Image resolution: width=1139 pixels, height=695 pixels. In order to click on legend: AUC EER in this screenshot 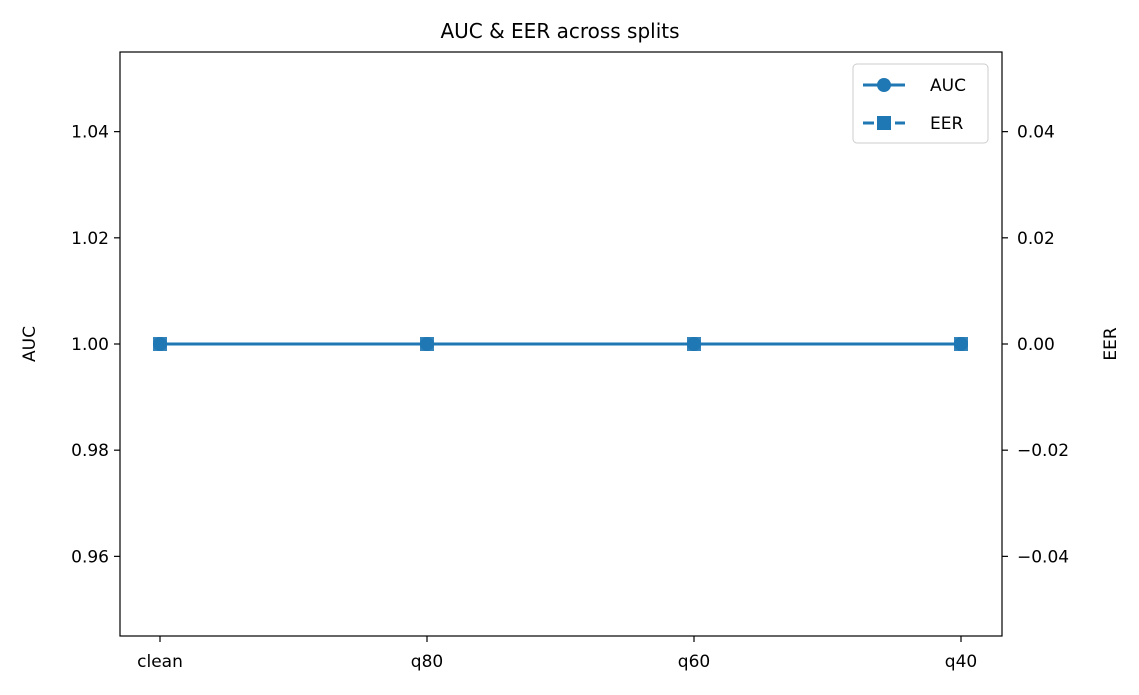, I will do `click(920, 103)`.